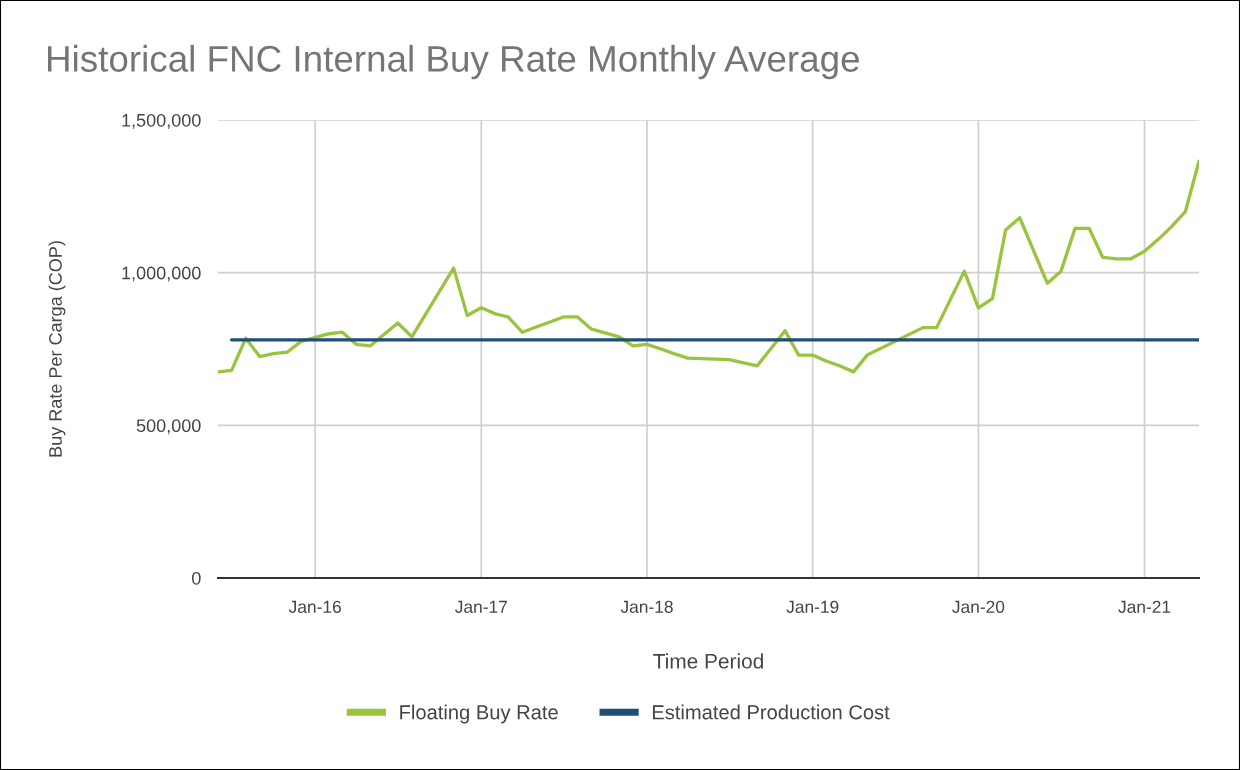  I want to click on y-tick-label: 1,000,000, so click(161, 274).